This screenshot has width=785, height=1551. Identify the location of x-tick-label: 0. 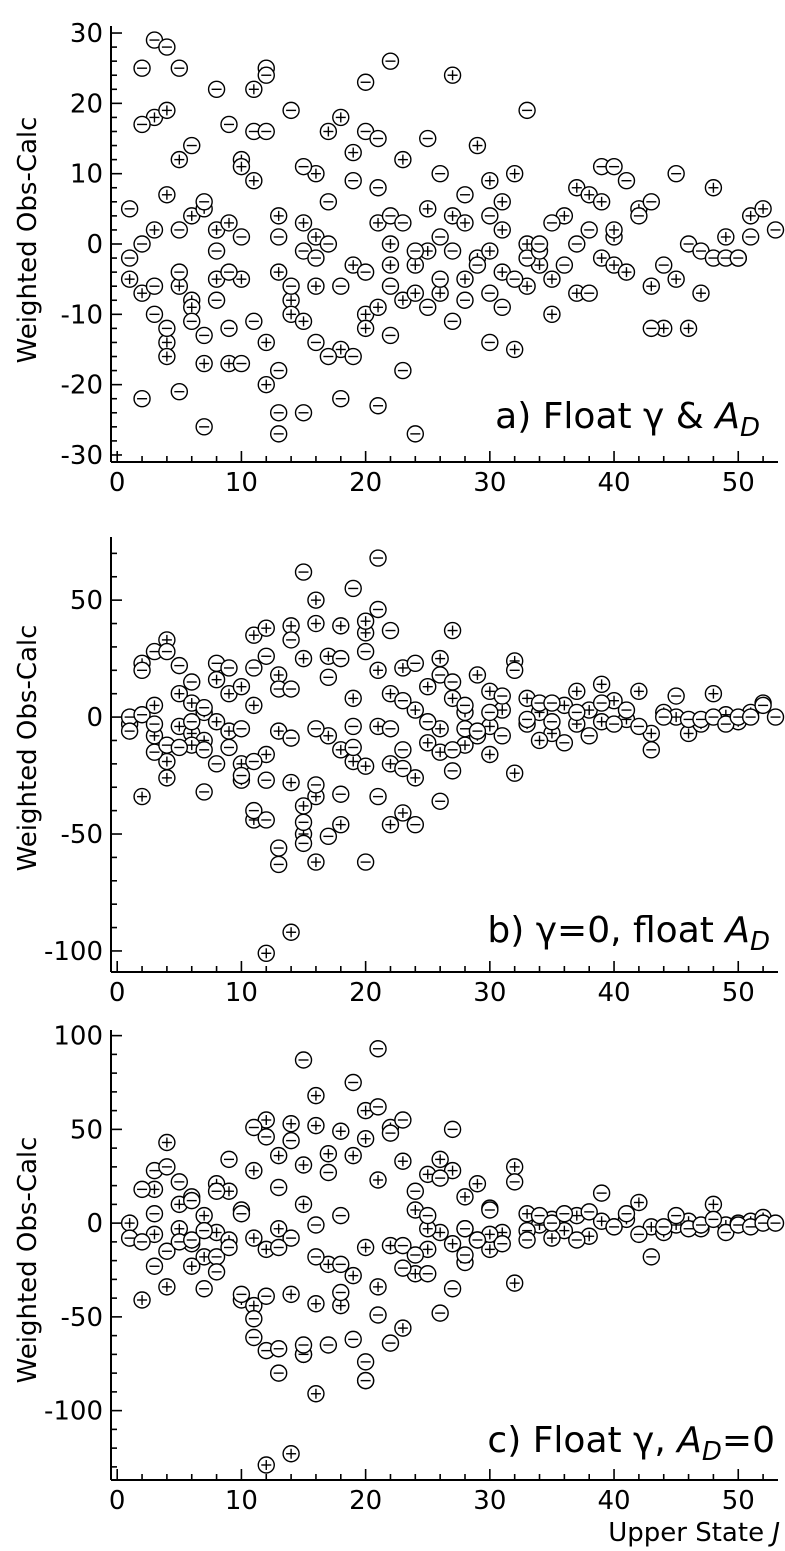
(117, 993).